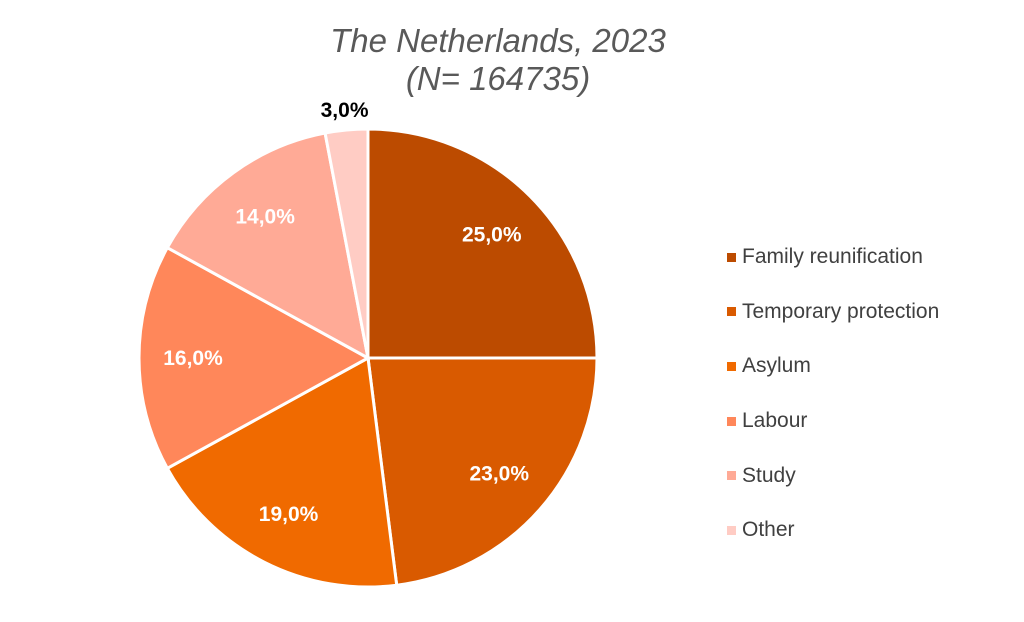 The image size is (1024, 622). Describe the element at coordinates (769, 475) in the screenshot. I see `legend-label: Study` at that location.